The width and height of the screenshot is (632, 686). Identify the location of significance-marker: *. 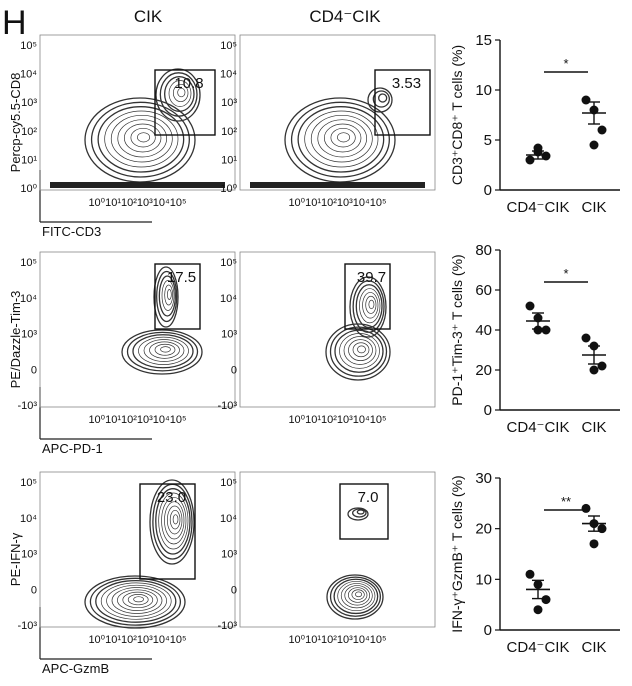
(565, 273).